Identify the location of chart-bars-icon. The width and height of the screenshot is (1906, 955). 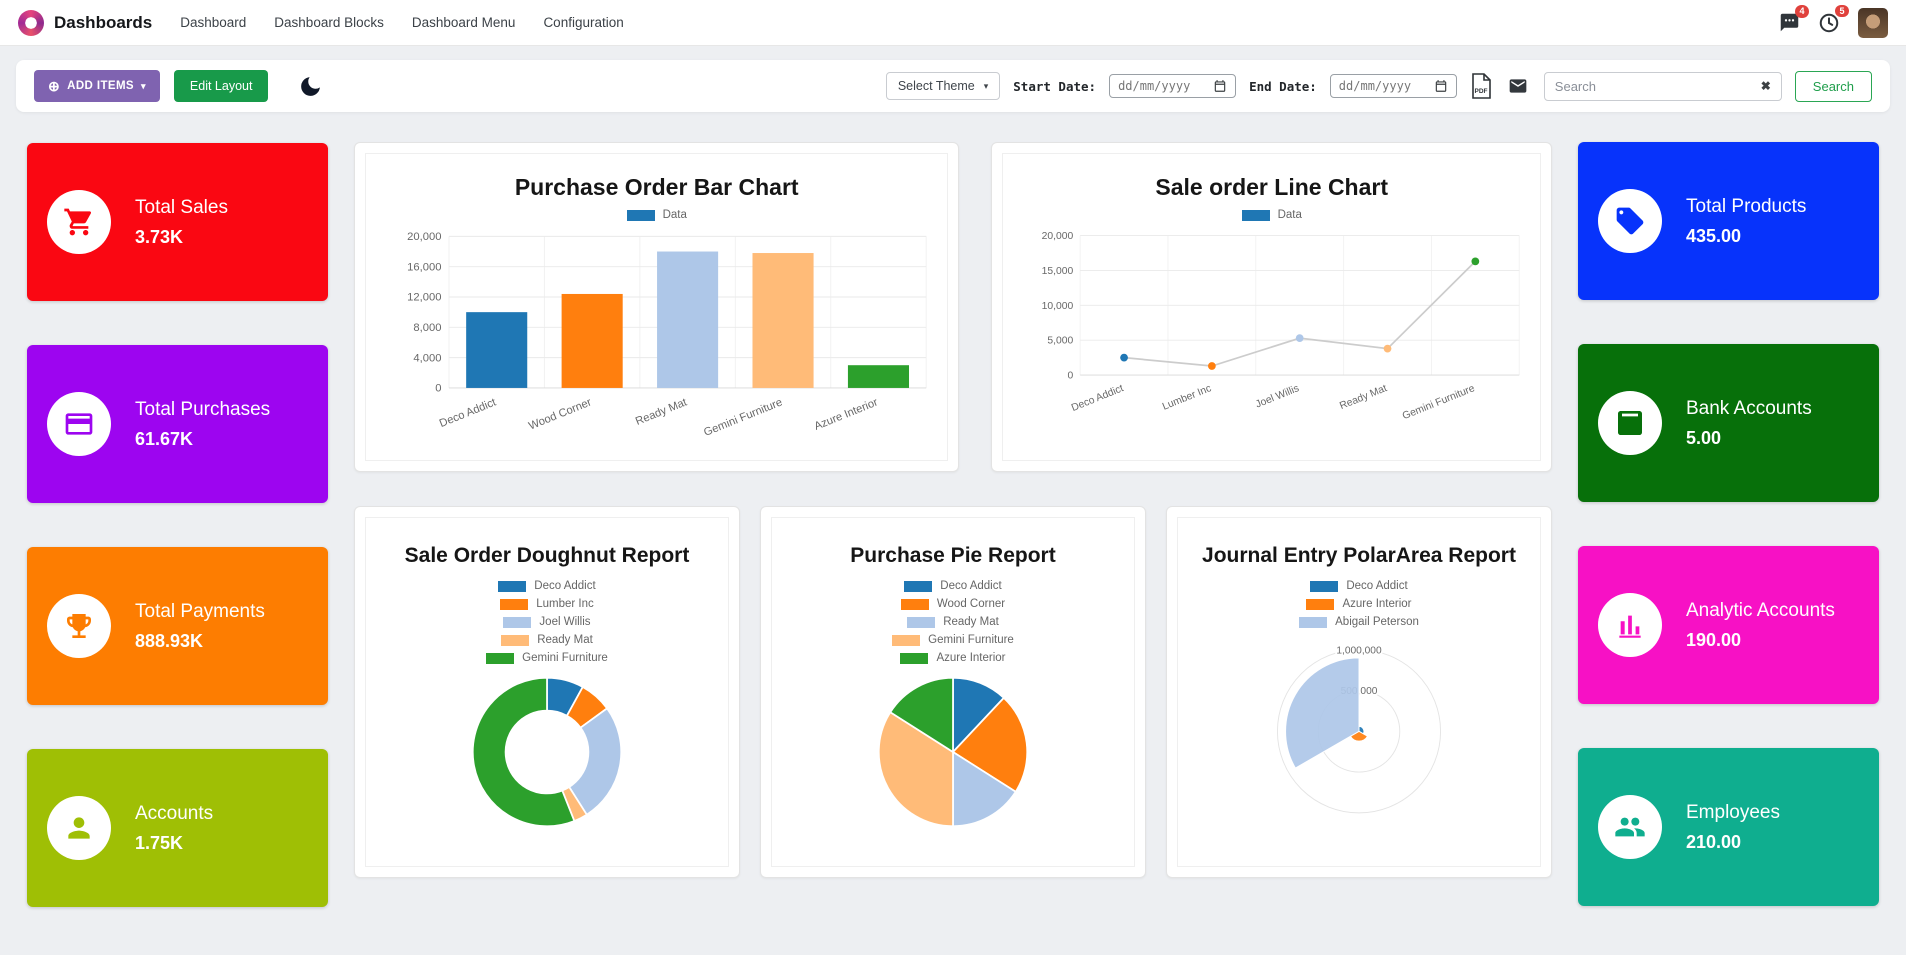
(1630, 625).